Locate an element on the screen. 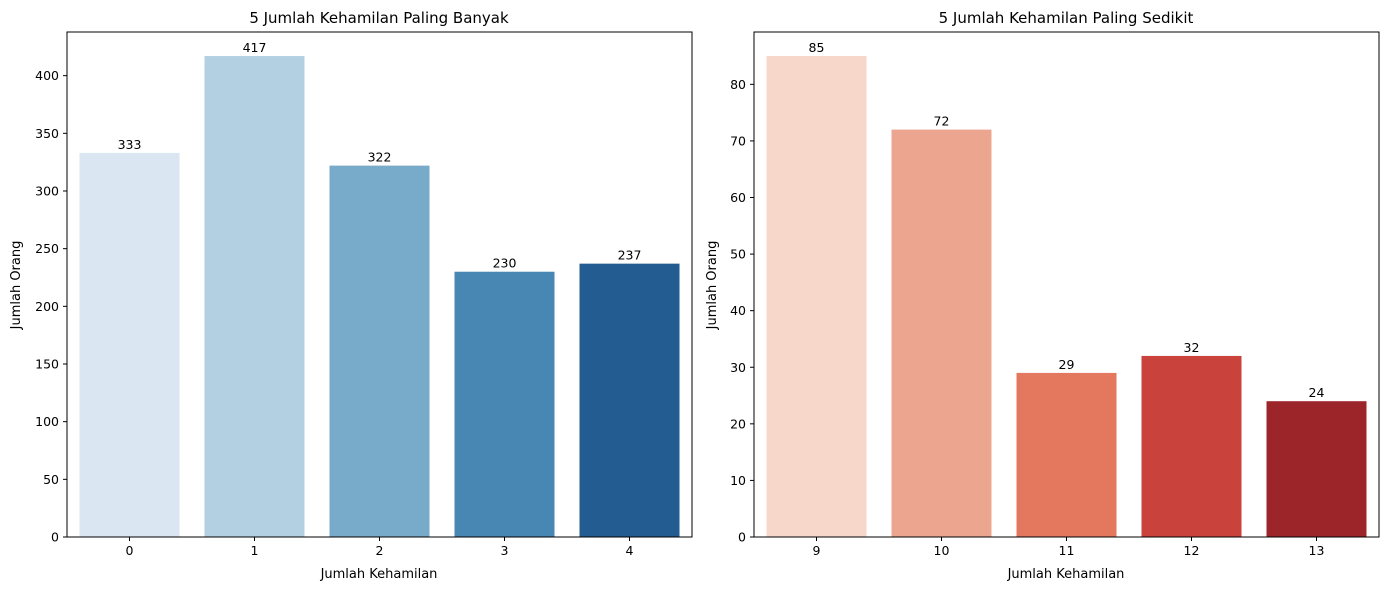 This screenshot has height=590, width=1389. x-tick-label-12: 12 is located at coordinates (1192, 550).